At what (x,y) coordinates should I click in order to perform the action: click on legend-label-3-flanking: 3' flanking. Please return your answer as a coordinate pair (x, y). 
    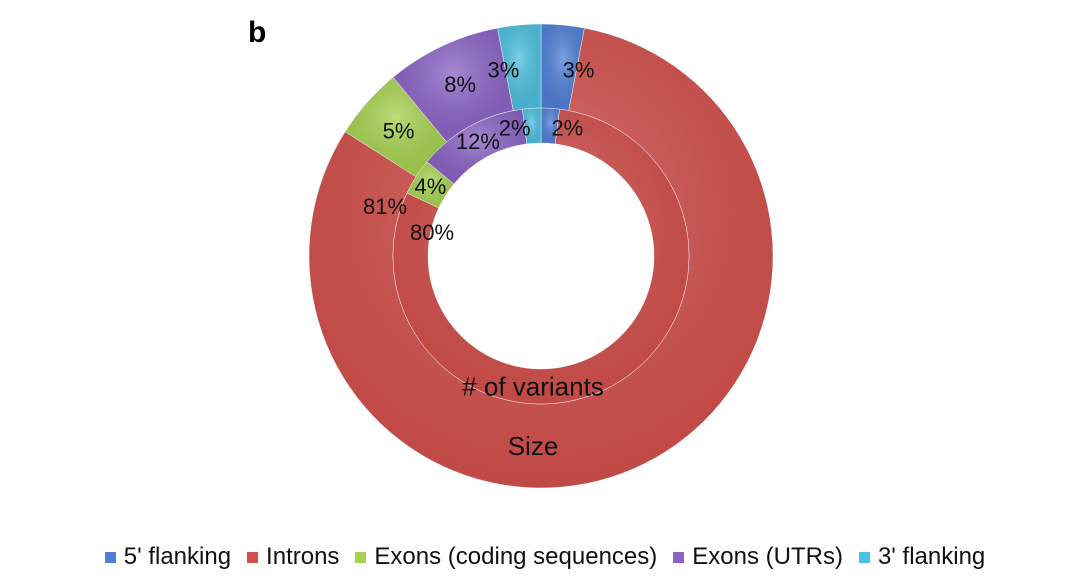
    Looking at the image, I should click on (931, 556).